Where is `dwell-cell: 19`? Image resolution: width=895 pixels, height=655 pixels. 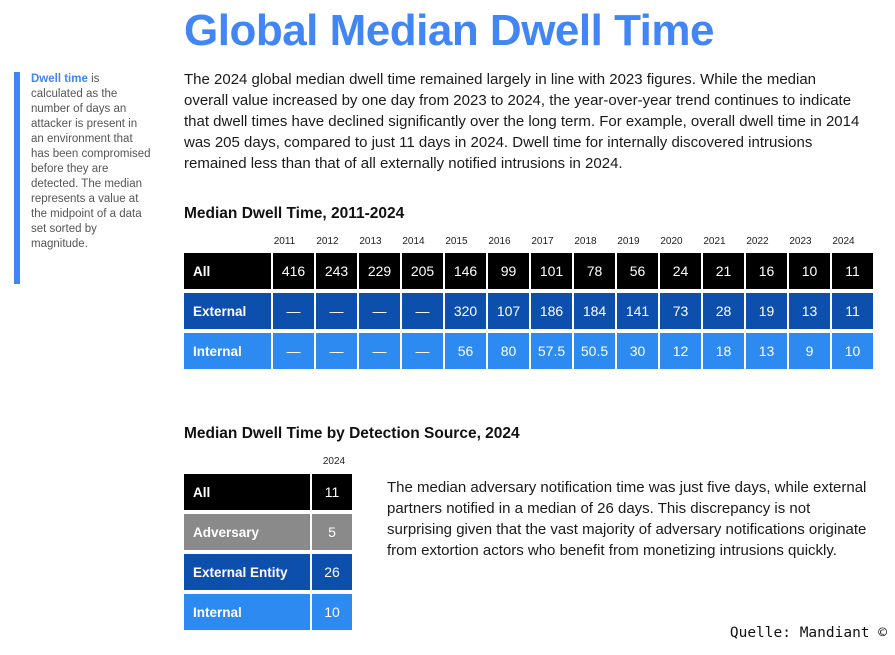 dwell-cell: 19 is located at coordinates (766, 311).